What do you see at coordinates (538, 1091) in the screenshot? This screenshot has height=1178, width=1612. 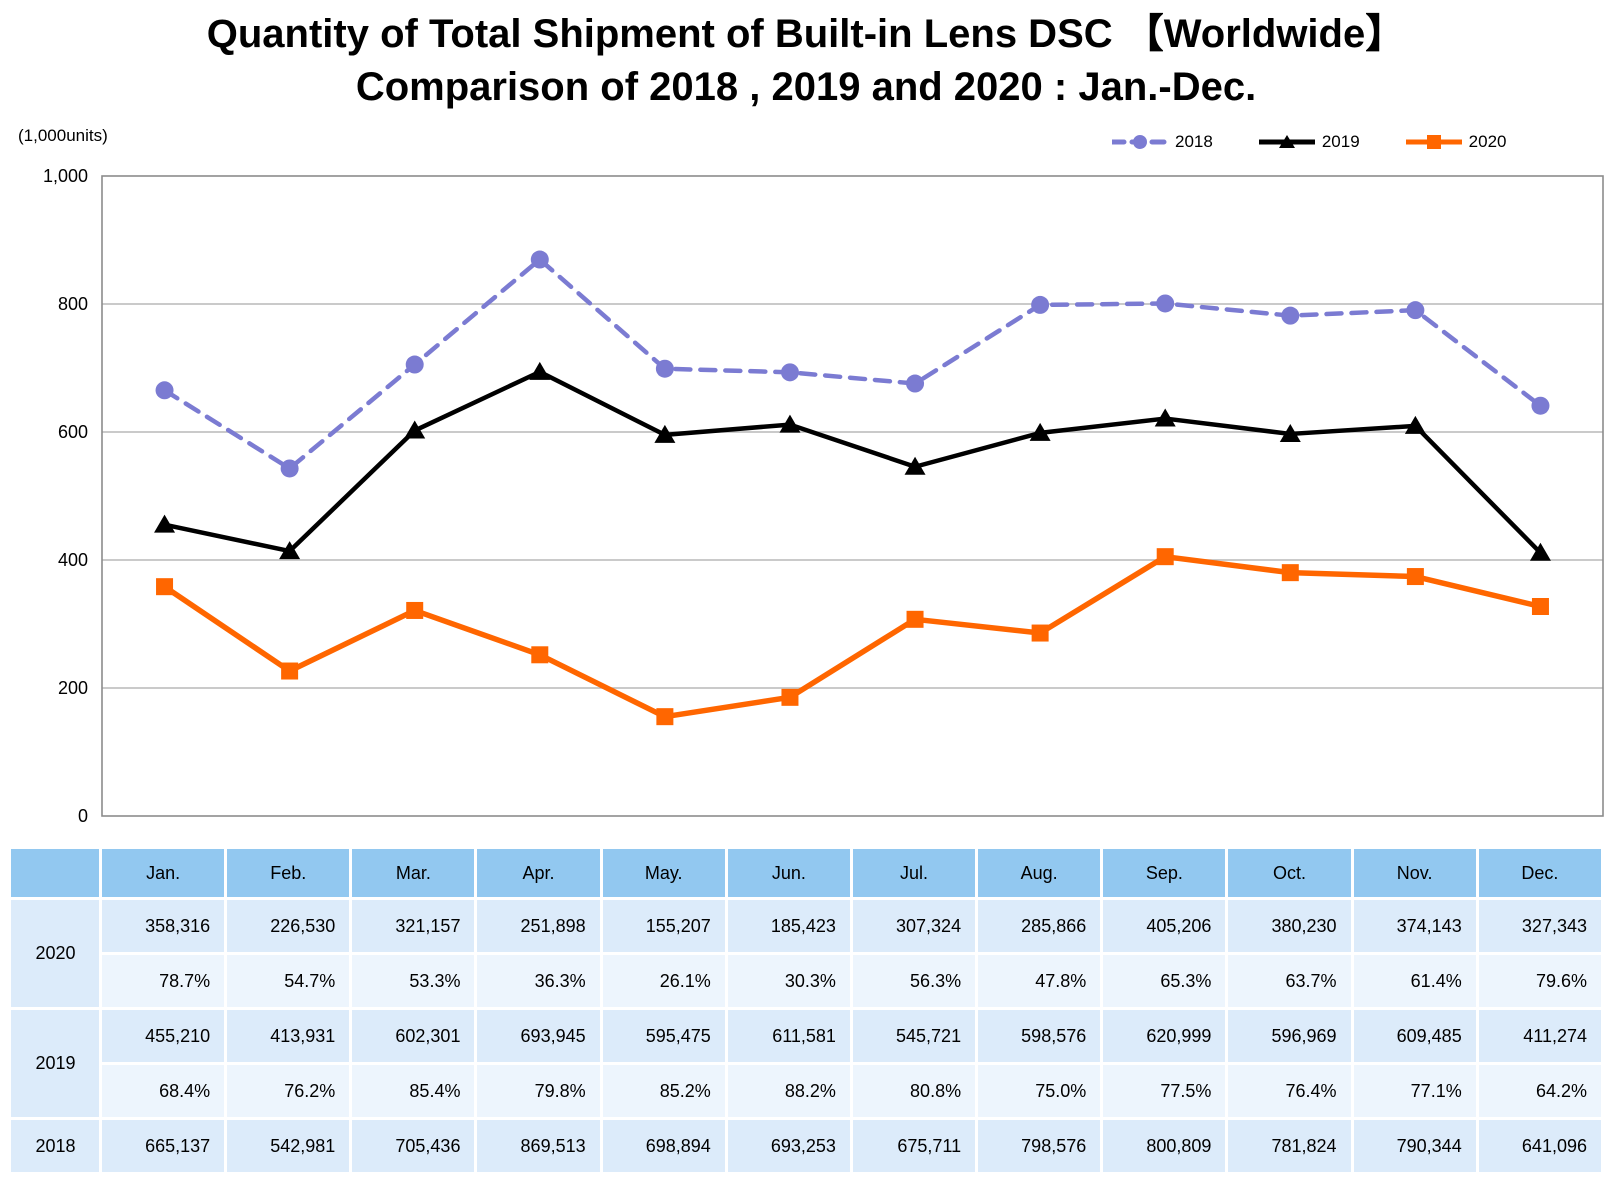 I see `yoy-percent-cell: 79.8%` at bounding box center [538, 1091].